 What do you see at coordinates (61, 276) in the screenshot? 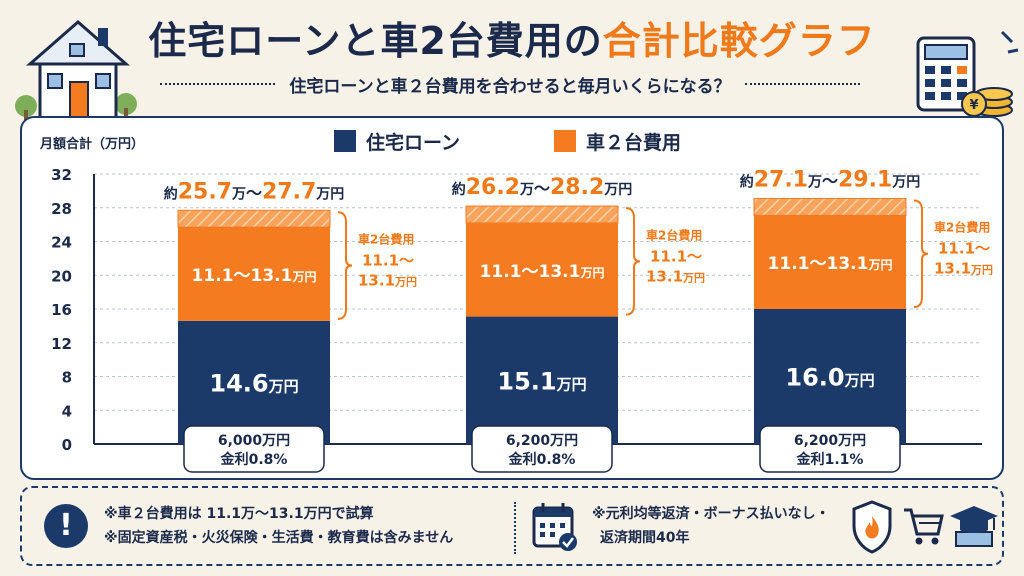
I see `y-tick-label: 20` at bounding box center [61, 276].